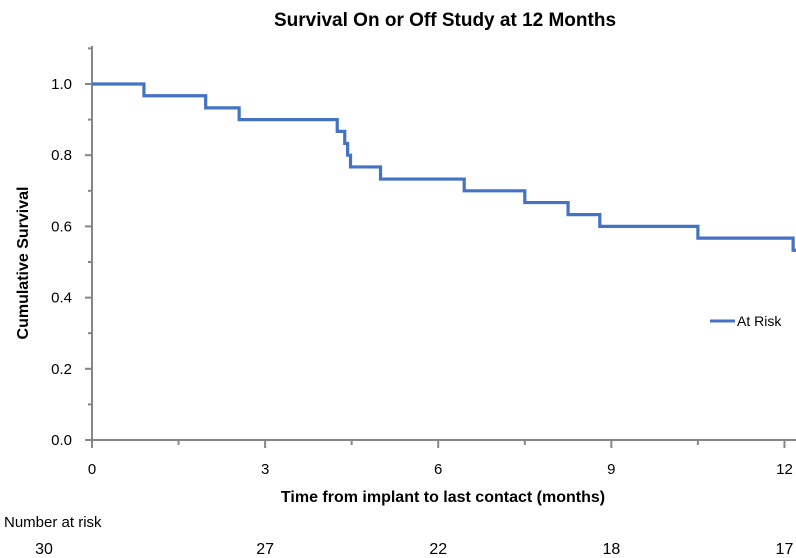 This screenshot has width=796, height=558. I want to click on number-at-risk-value: 18, so click(611, 549).